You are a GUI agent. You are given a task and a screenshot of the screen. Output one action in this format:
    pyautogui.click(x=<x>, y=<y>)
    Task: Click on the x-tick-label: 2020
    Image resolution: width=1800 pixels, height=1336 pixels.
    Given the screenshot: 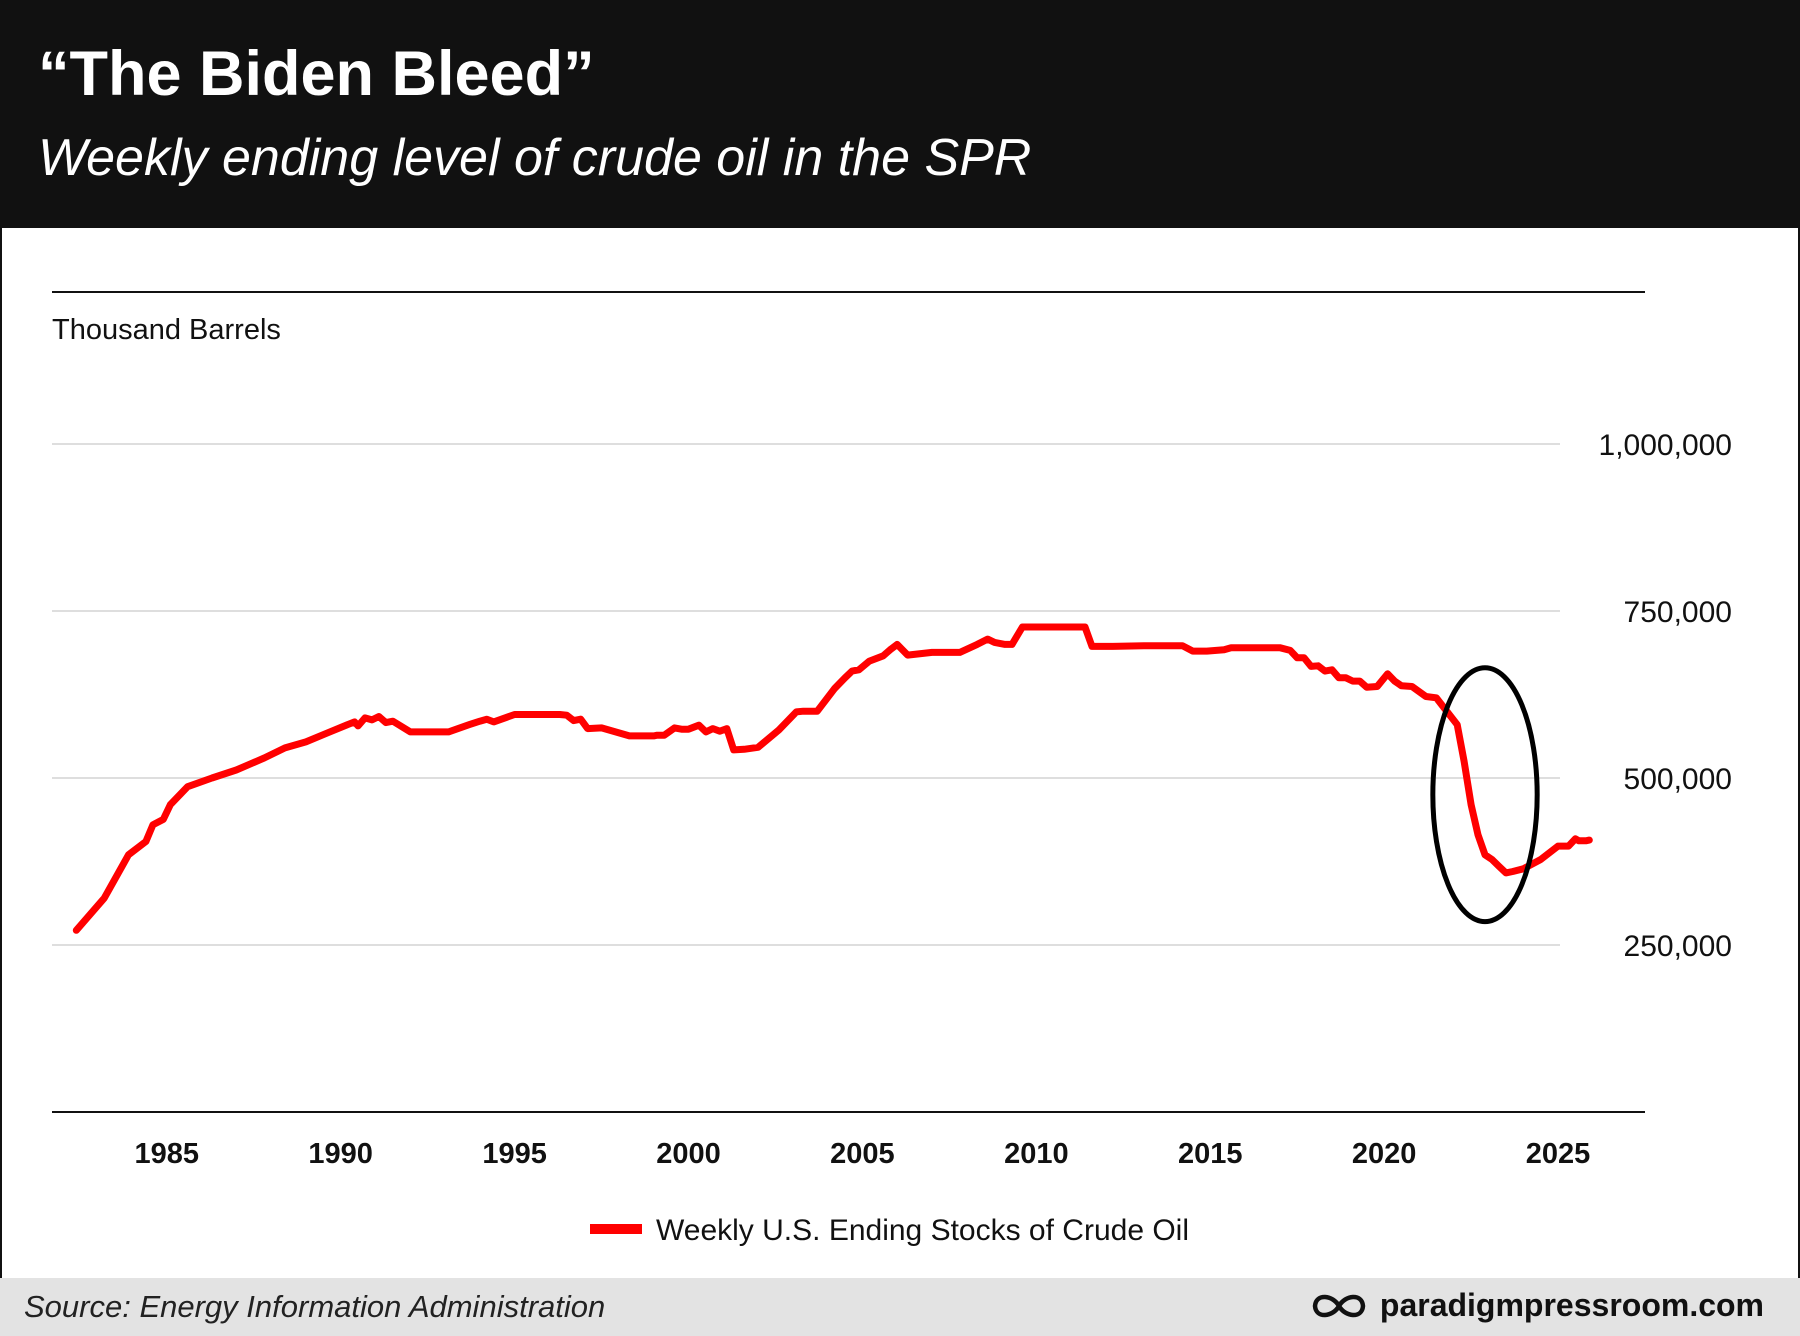 What is the action you would take?
    pyautogui.click(x=1384, y=1154)
    